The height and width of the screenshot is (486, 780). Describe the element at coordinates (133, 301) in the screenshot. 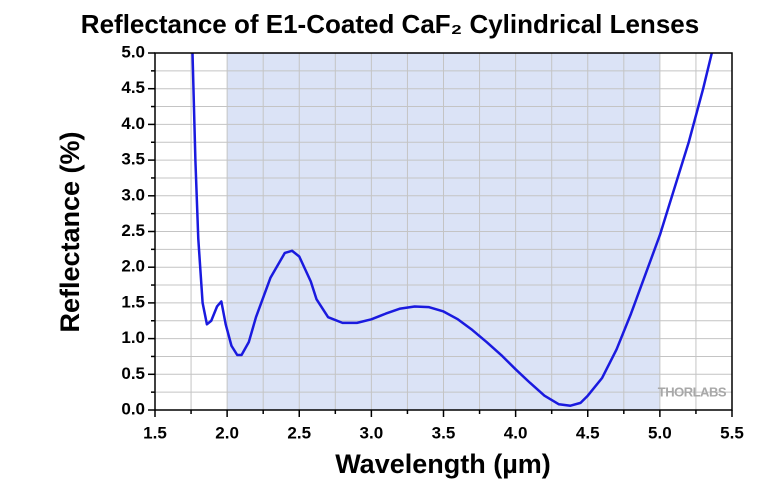

I see `y-tick-label: 1.5` at that location.